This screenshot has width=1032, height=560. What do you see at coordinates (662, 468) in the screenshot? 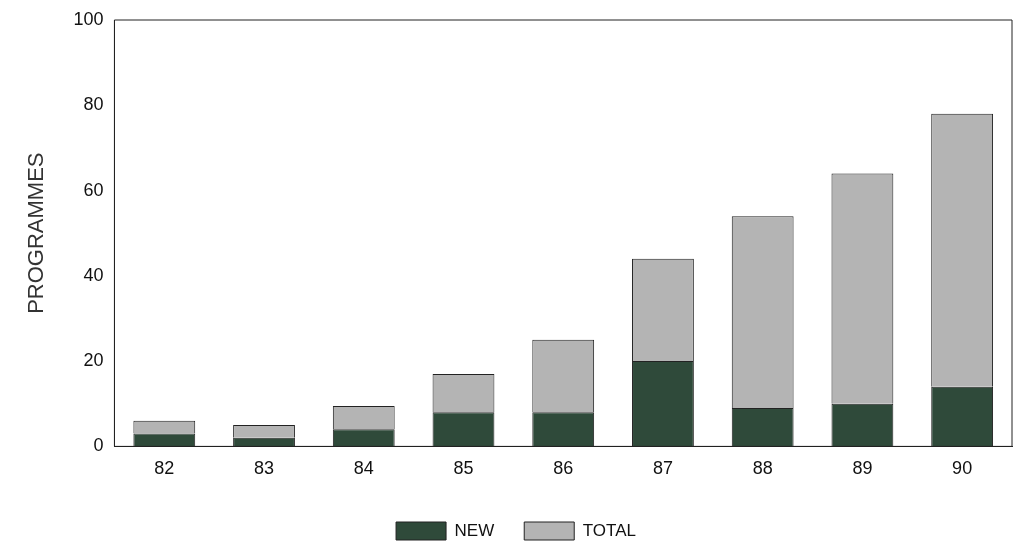
I see `x-tick-label: 87` at bounding box center [662, 468].